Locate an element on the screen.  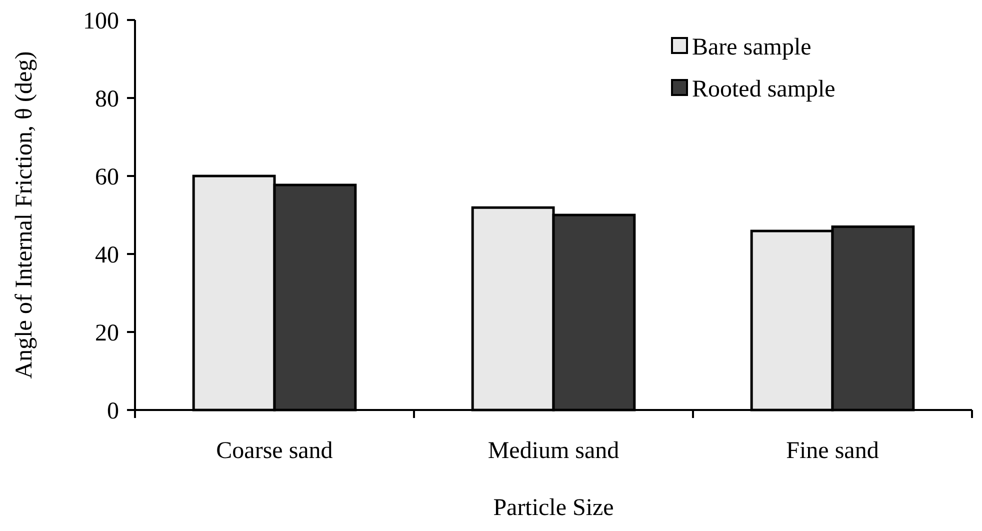
legend-label: Rooted sample is located at coordinates (764, 89).